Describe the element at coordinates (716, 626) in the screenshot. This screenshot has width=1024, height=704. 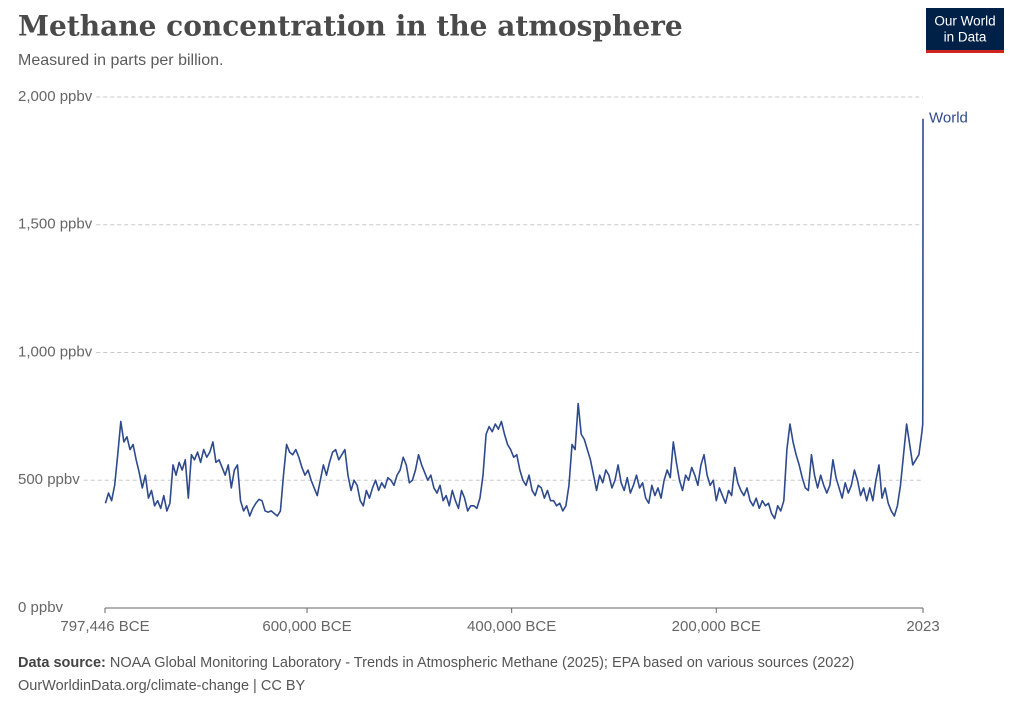
I see `x-tick-label: 200,000 BCE` at that location.